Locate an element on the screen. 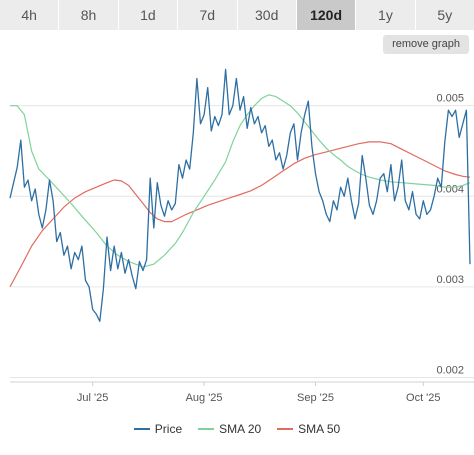 The image size is (474, 455). x-tick-label: Jul '25 is located at coordinates (92, 398).